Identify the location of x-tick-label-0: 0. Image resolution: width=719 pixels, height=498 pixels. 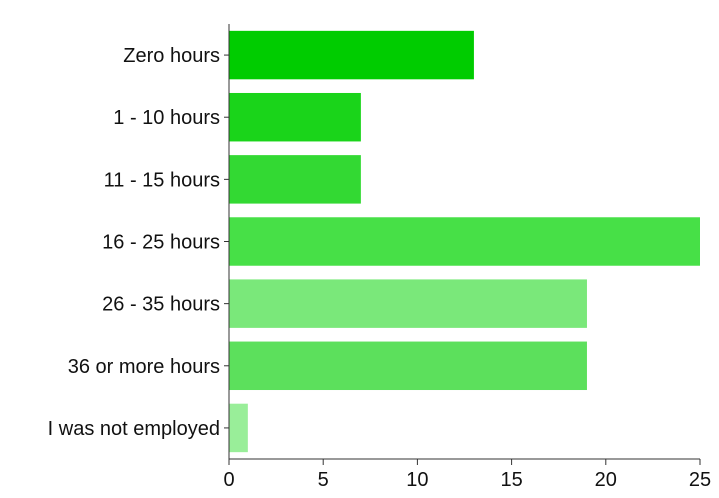
(228, 480).